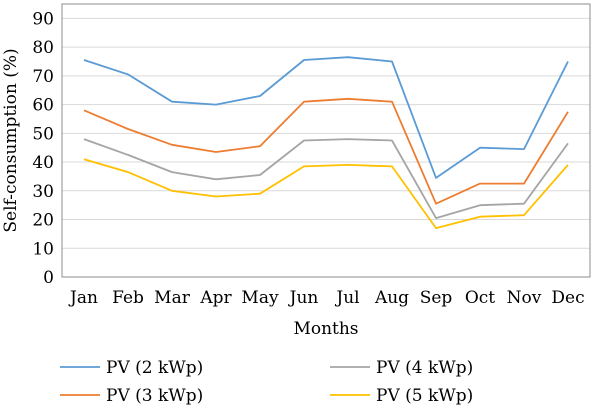  Describe the element at coordinates (43, 48) in the screenshot. I see `y-tick-label: 80` at that location.